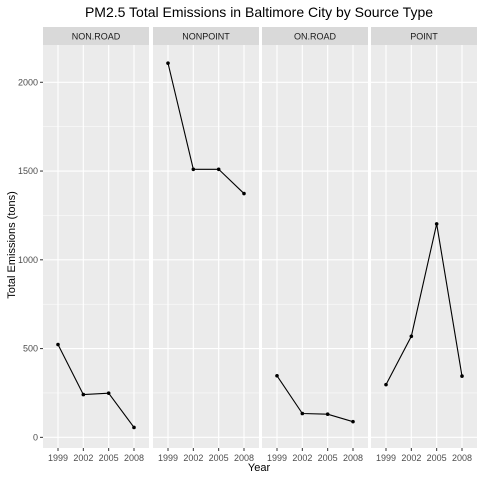 This screenshot has width=480, height=480. I want to click on y-axis: 0 500 1000 1500 2000, so click(30, 259).